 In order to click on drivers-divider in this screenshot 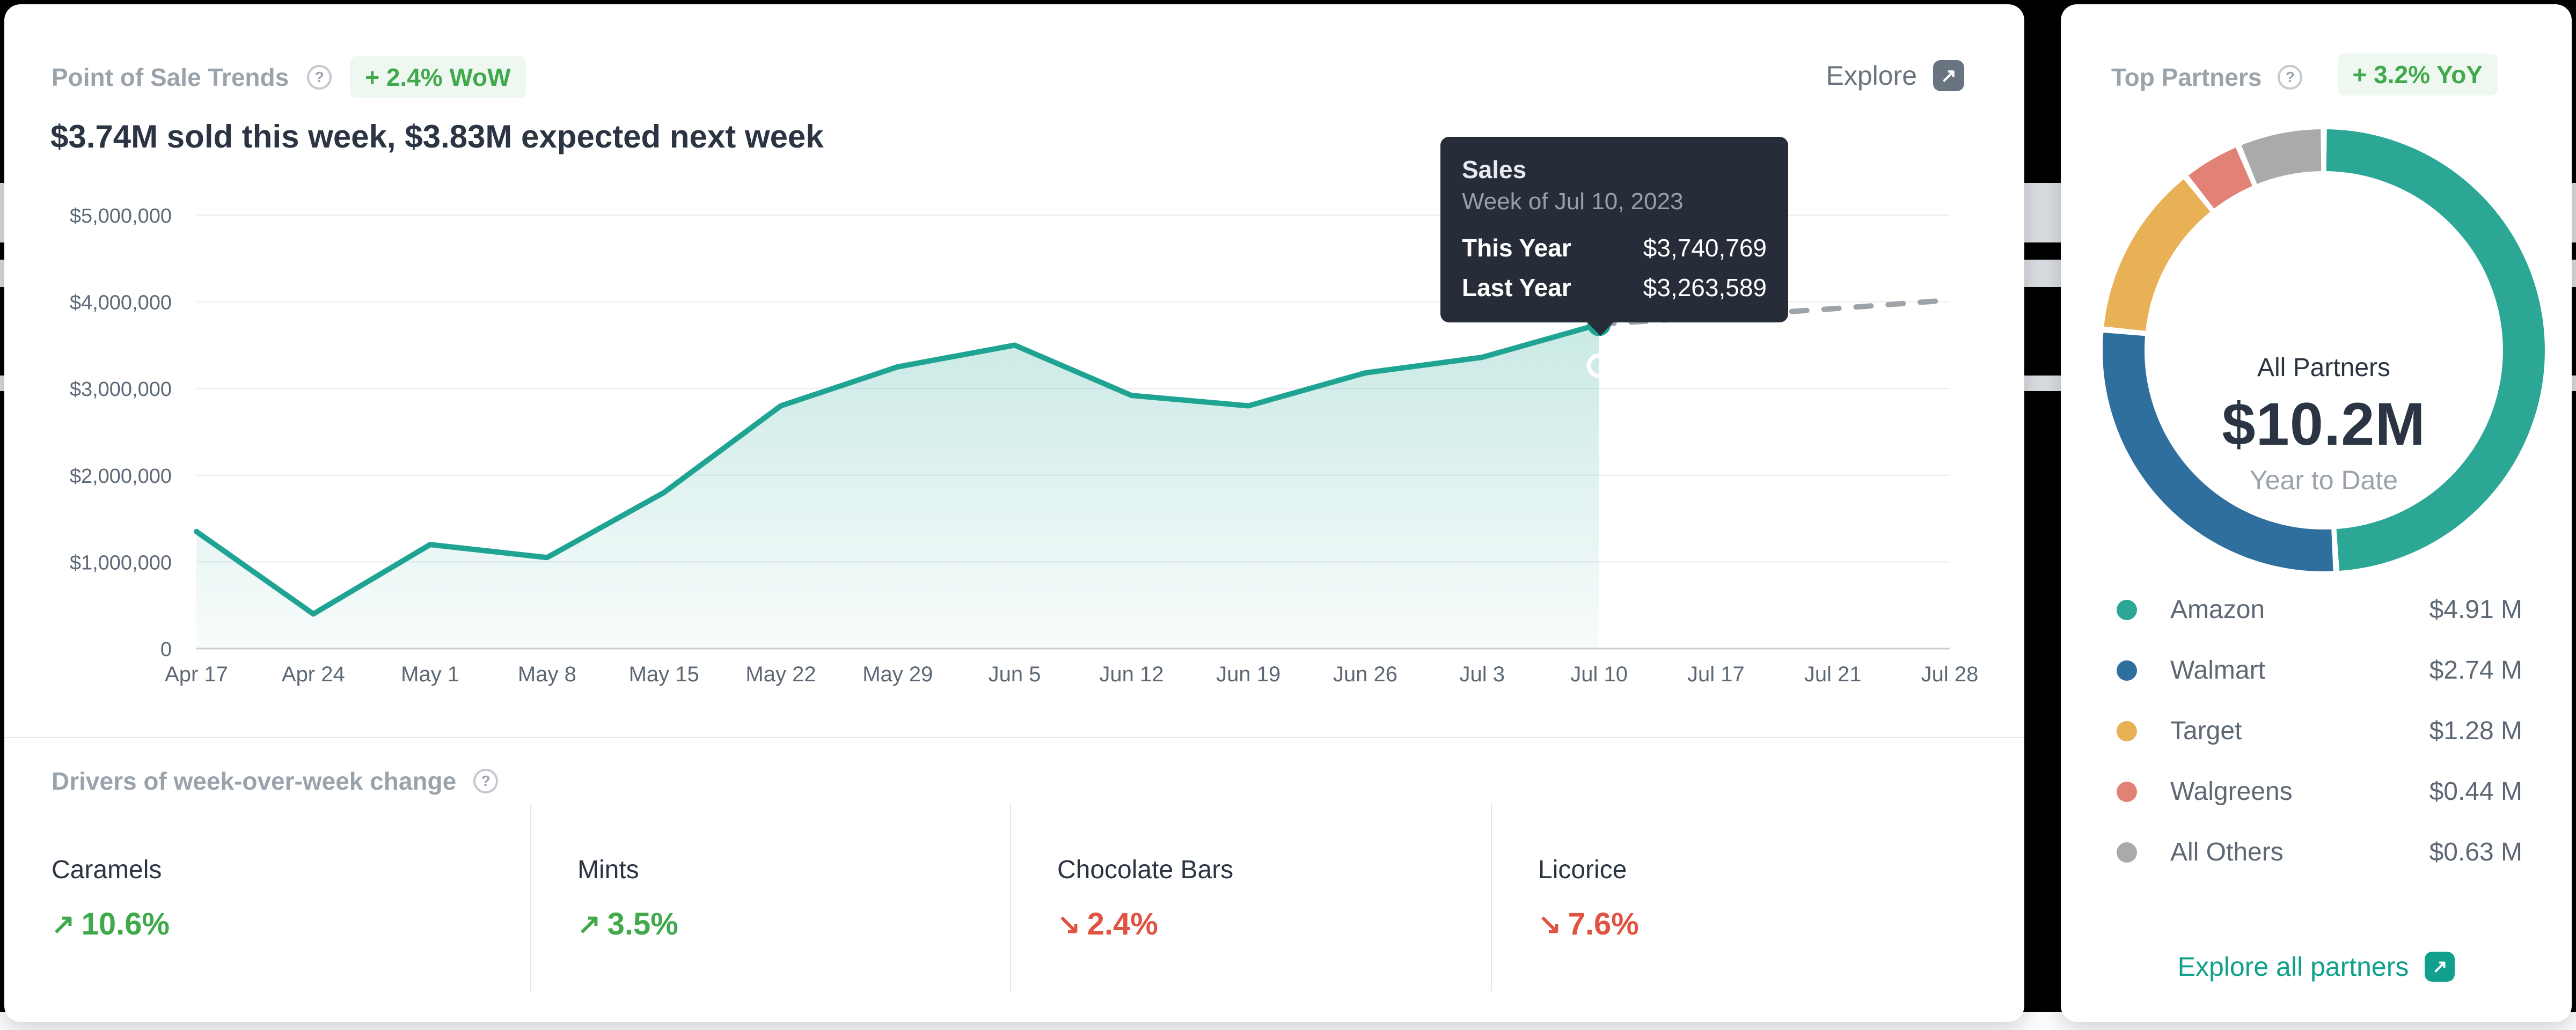, I will do `click(1014, 738)`.